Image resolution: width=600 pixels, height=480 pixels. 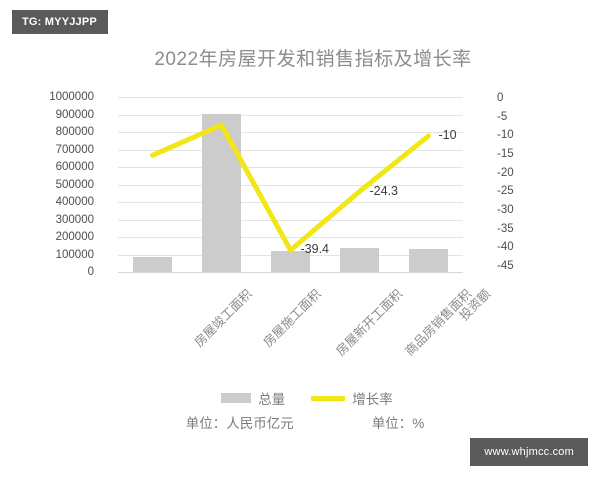 I want to click on y-axis-left-tick: 1000000, so click(x=71, y=97).